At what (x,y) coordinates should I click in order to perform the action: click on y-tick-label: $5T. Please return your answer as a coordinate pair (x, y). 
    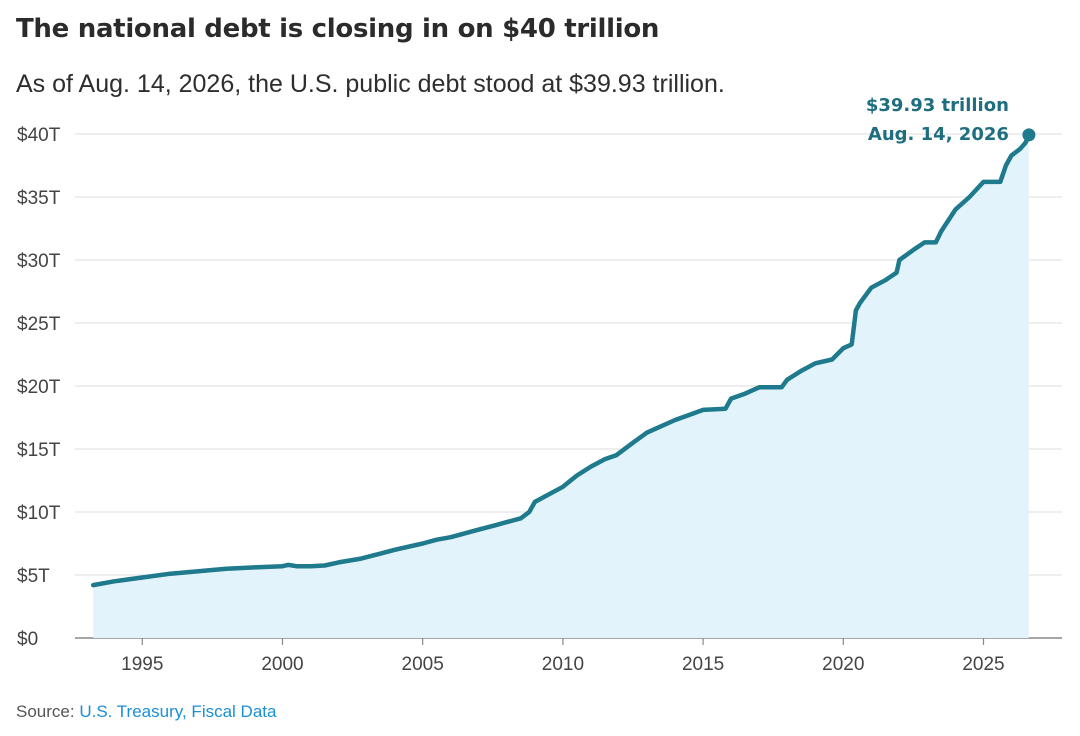
    Looking at the image, I should click on (33, 576).